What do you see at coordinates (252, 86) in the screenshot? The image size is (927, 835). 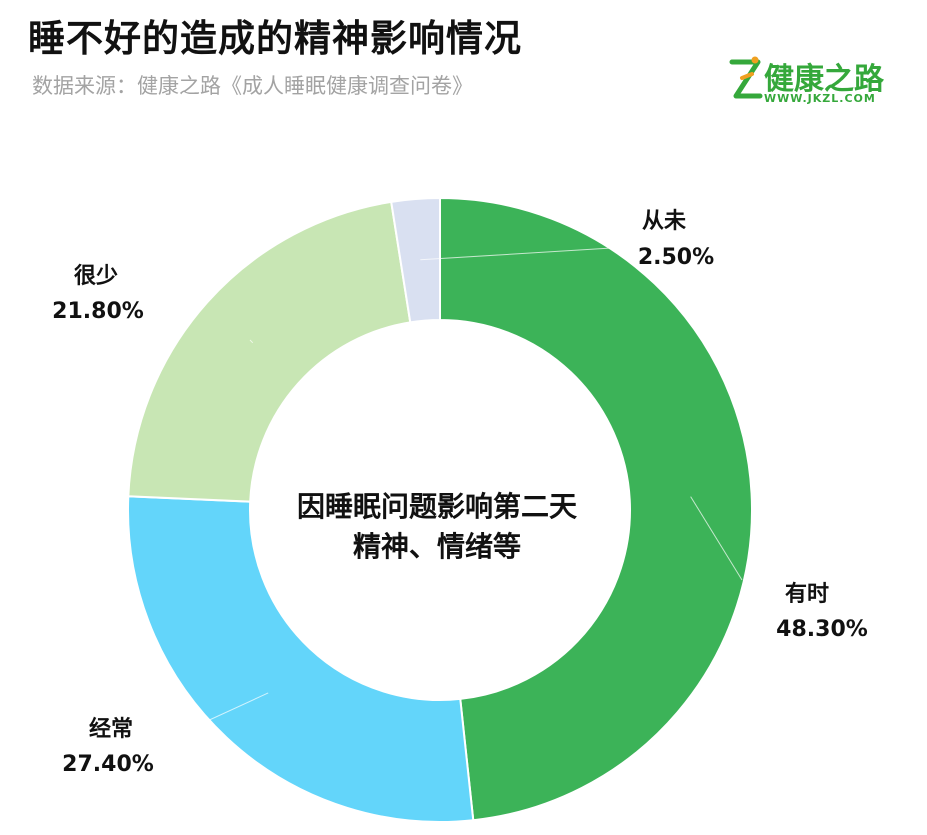 I see `chart-subtitle: 数据来源：健康之路《成人睡眠健康调查问卷》` at bounding box center [252, 86].